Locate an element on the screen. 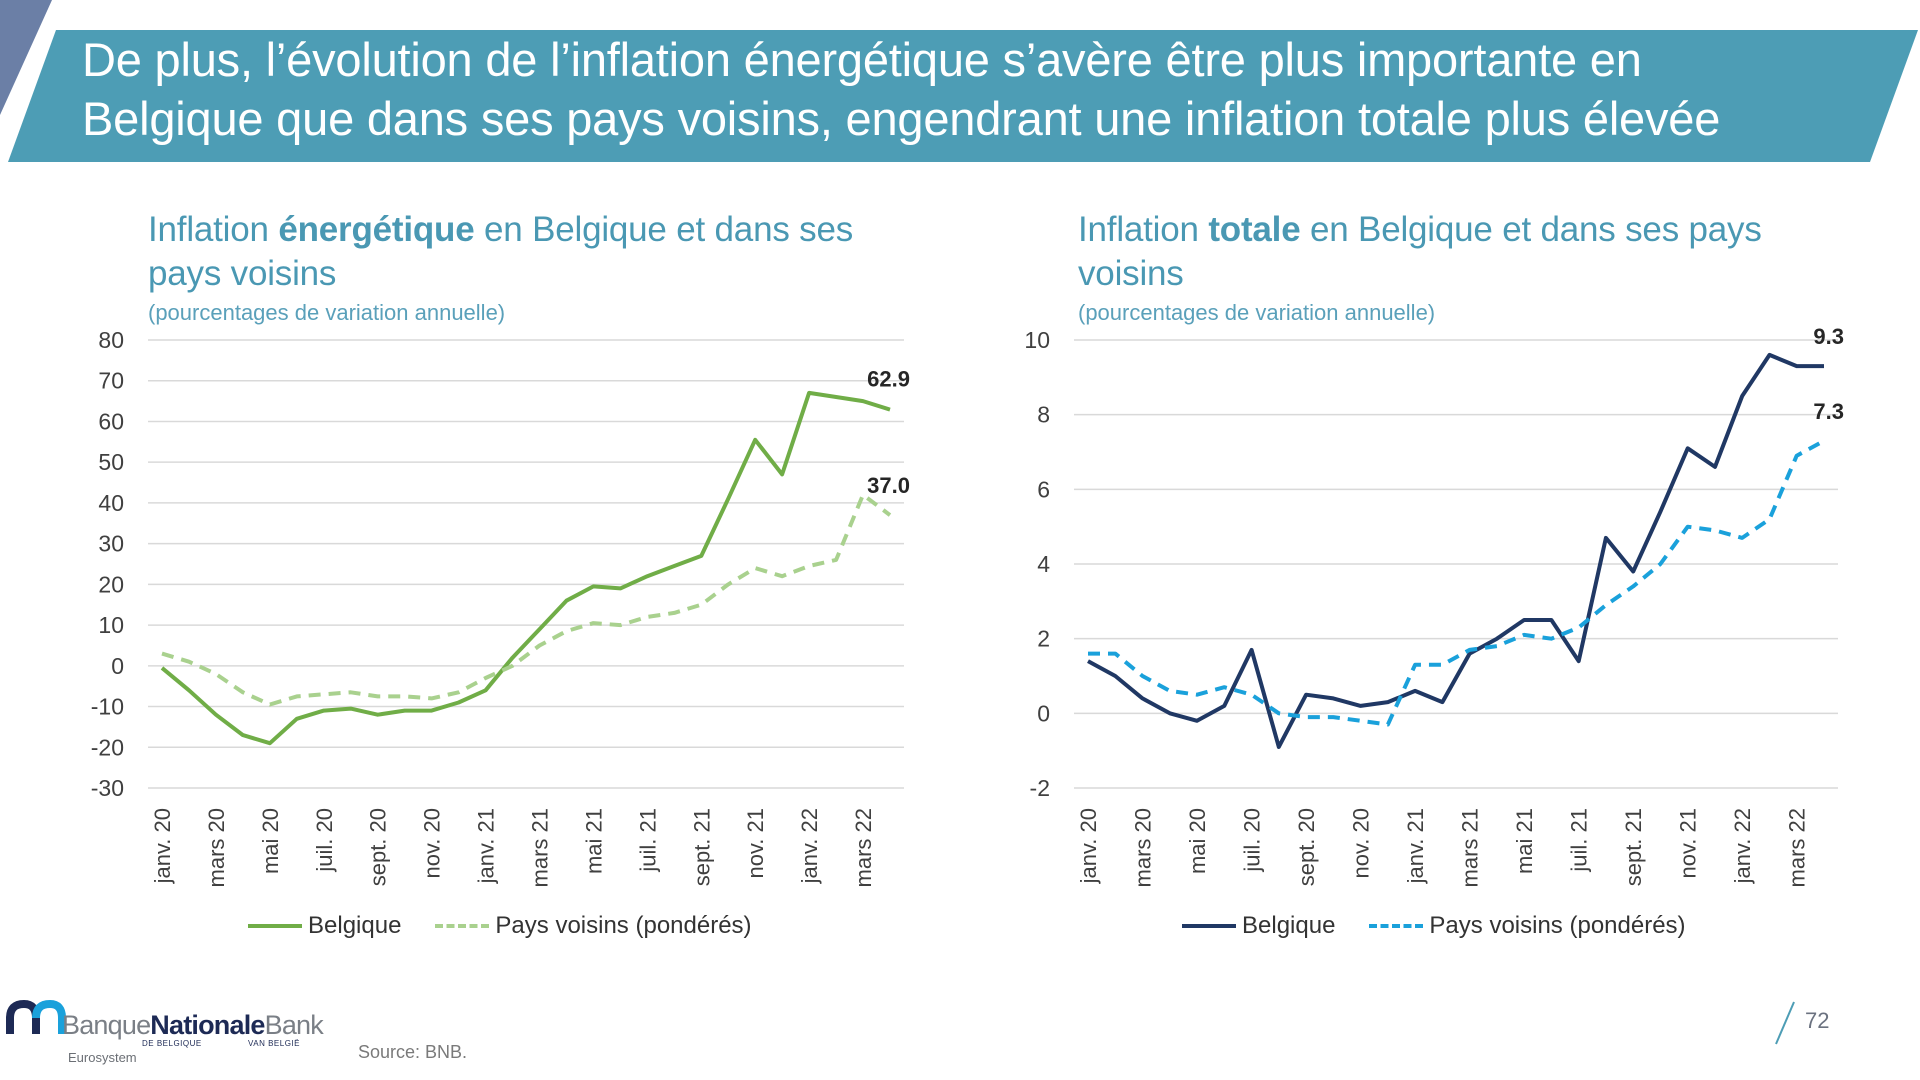 The image size is (1920, 1080). chart2-title-post: en Belgique et dans ses pays is located at coordinates (1531, 229).